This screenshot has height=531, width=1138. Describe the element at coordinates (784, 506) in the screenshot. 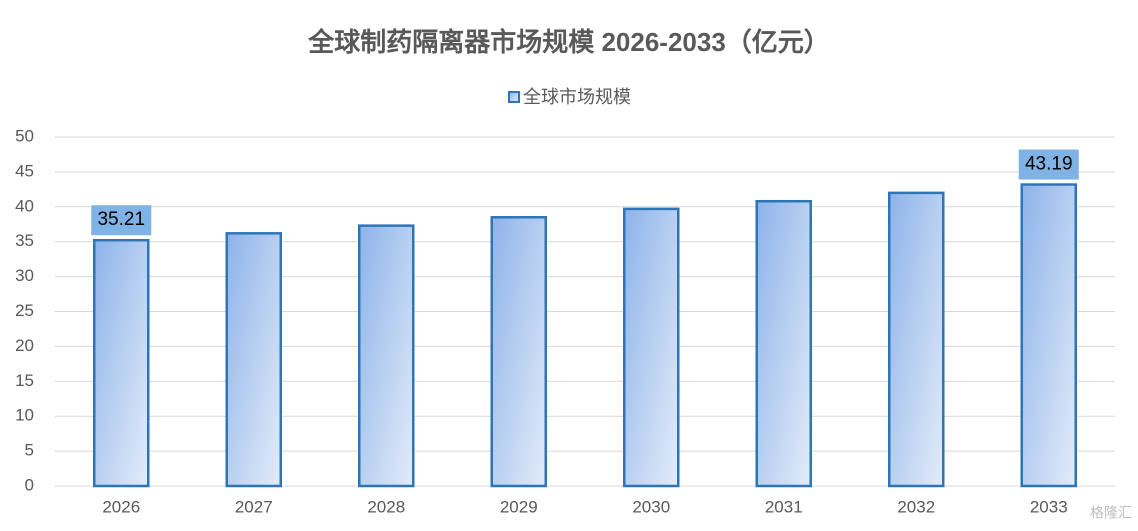

I see `x-tick-label: 2031` at that location.